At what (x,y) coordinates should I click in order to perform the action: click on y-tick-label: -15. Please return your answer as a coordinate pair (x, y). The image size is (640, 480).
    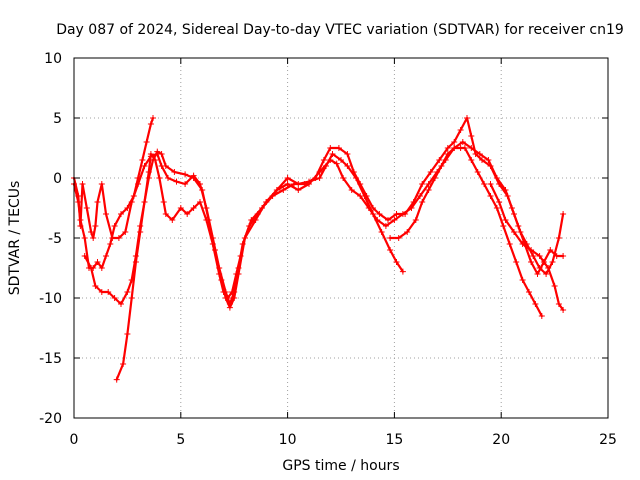
    Looking at the image, I should click on (50, 359).